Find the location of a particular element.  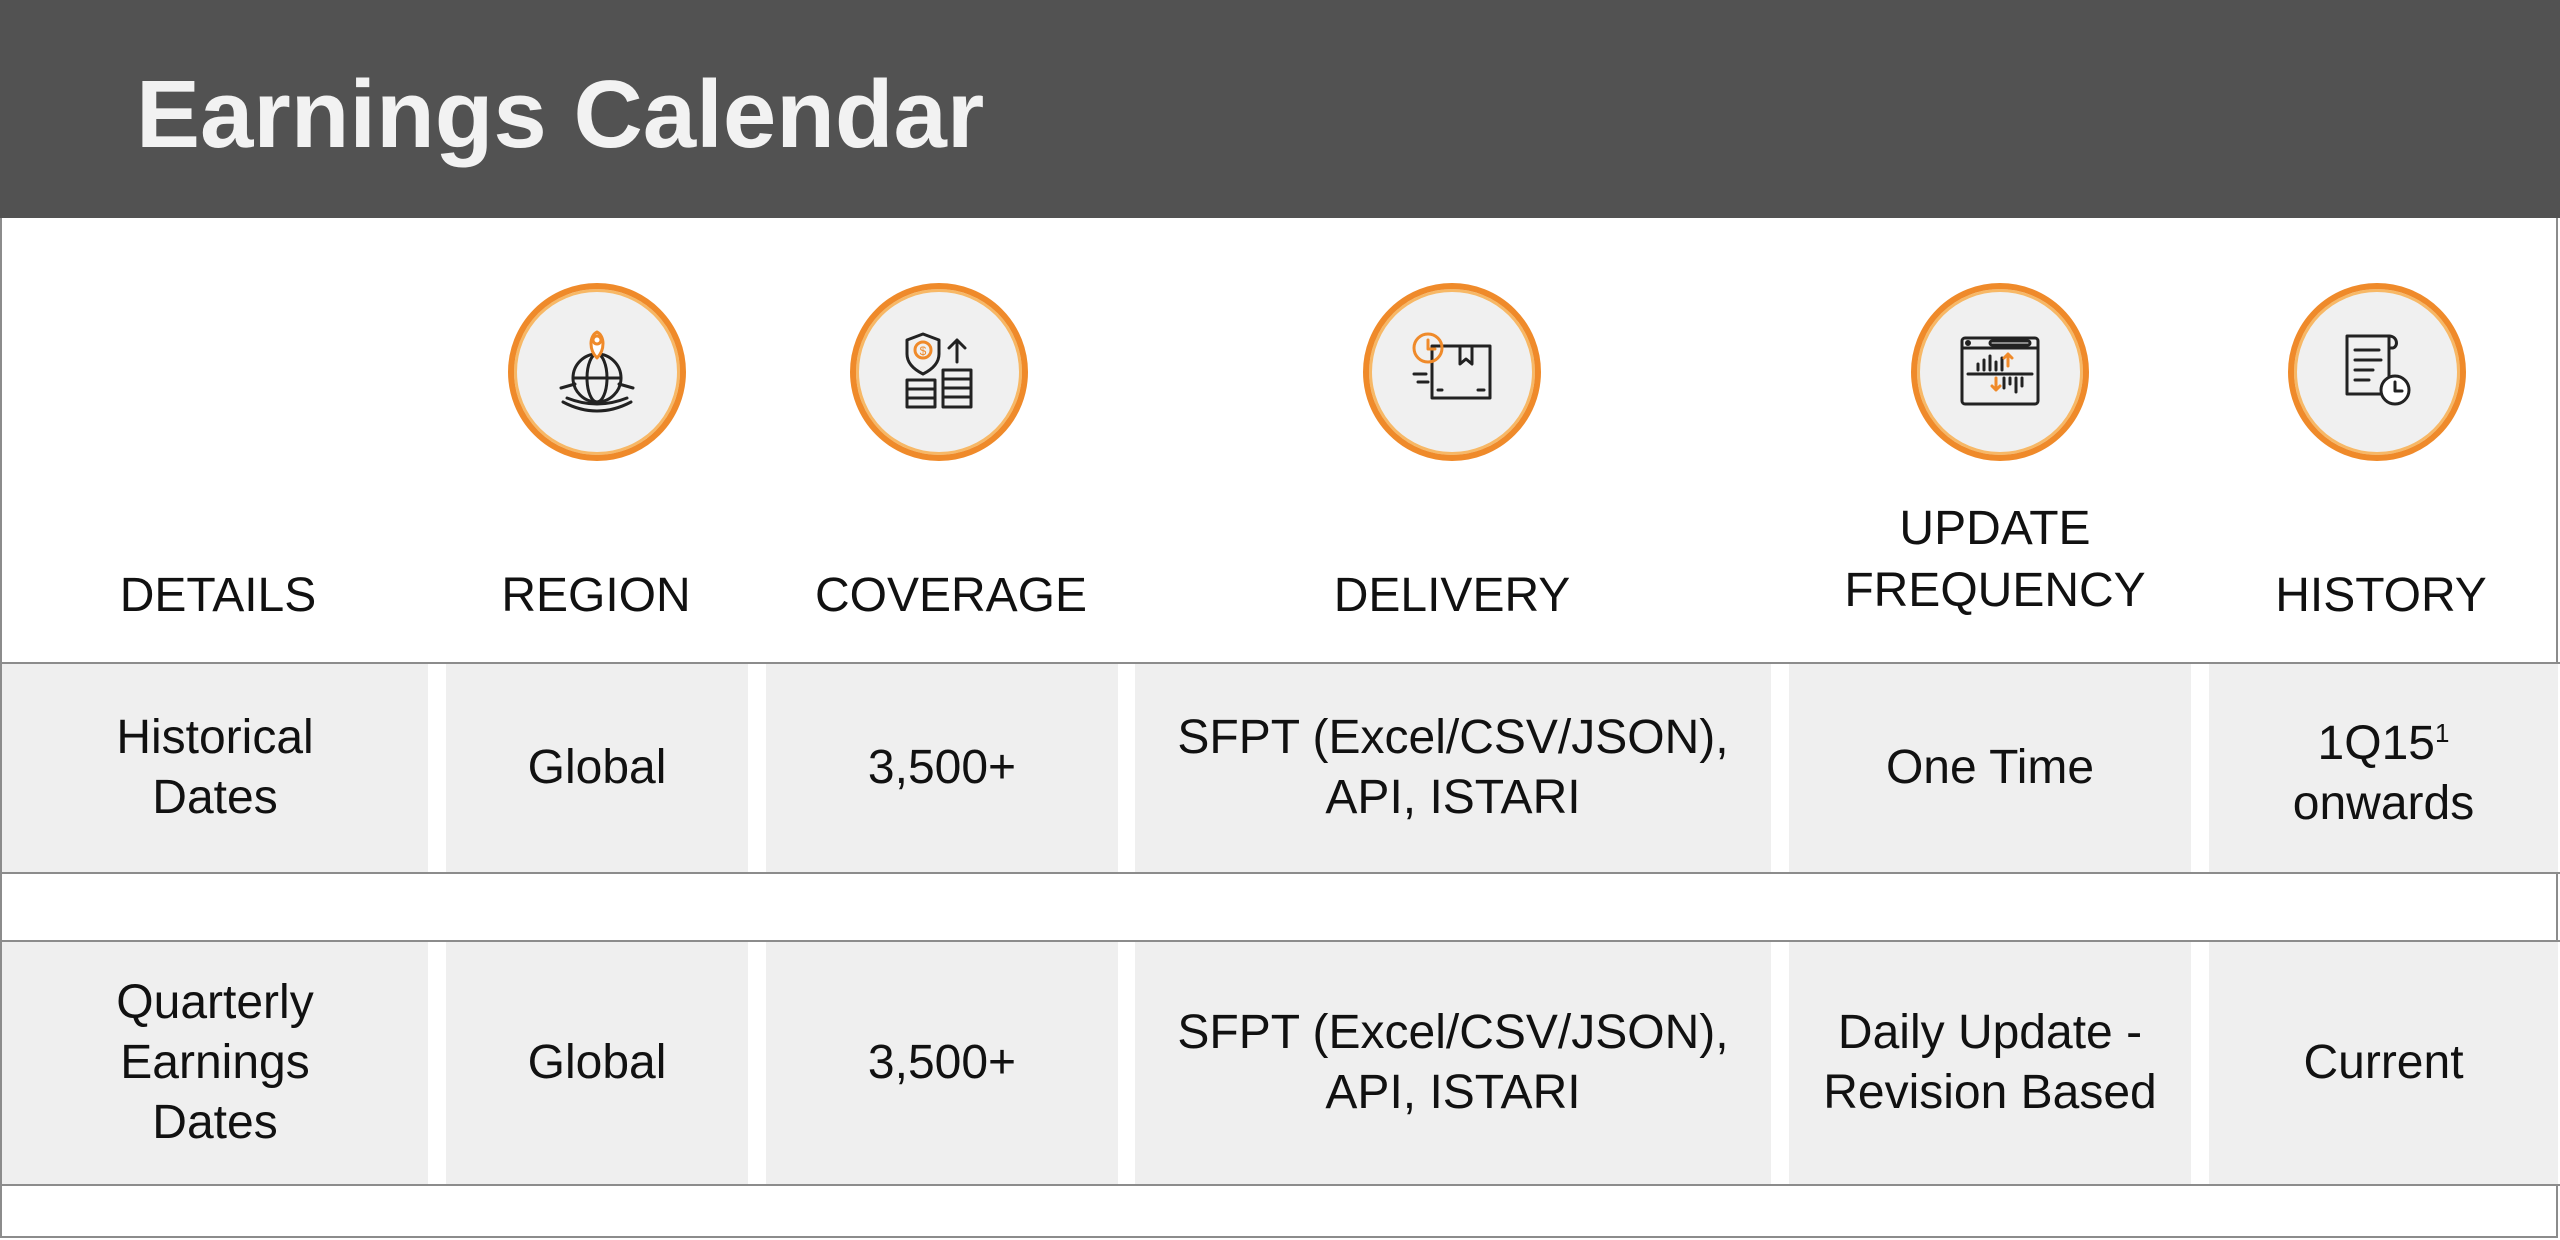

table-cell-history: 1Q151 onwards is located at coordinates (2383, 768).